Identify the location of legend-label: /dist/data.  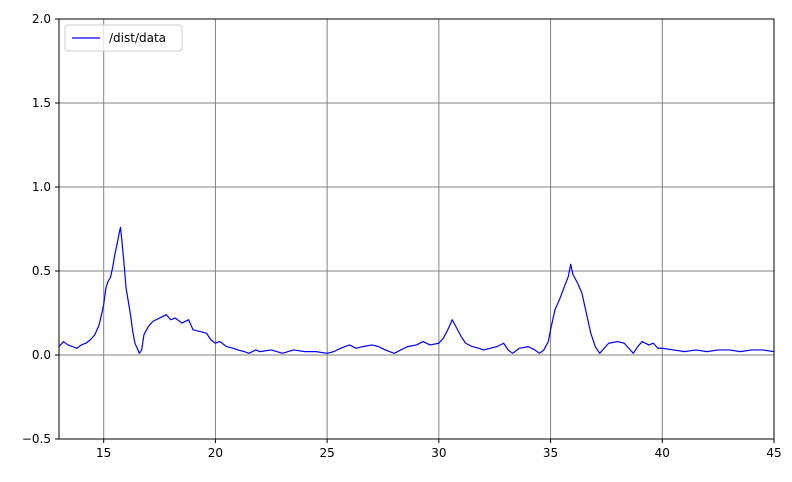
(137, 38).